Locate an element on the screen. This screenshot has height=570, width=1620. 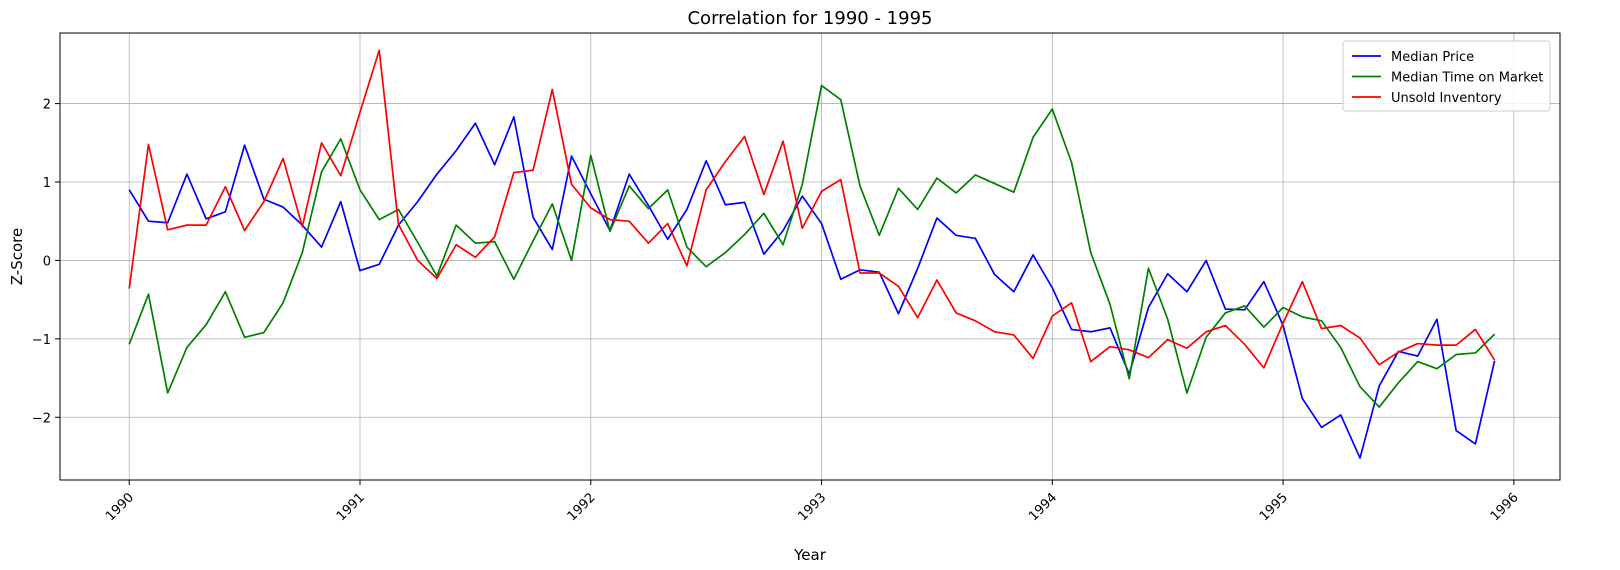
legend-entry: Unsold Inventory is located at coordinates (1446, 98).